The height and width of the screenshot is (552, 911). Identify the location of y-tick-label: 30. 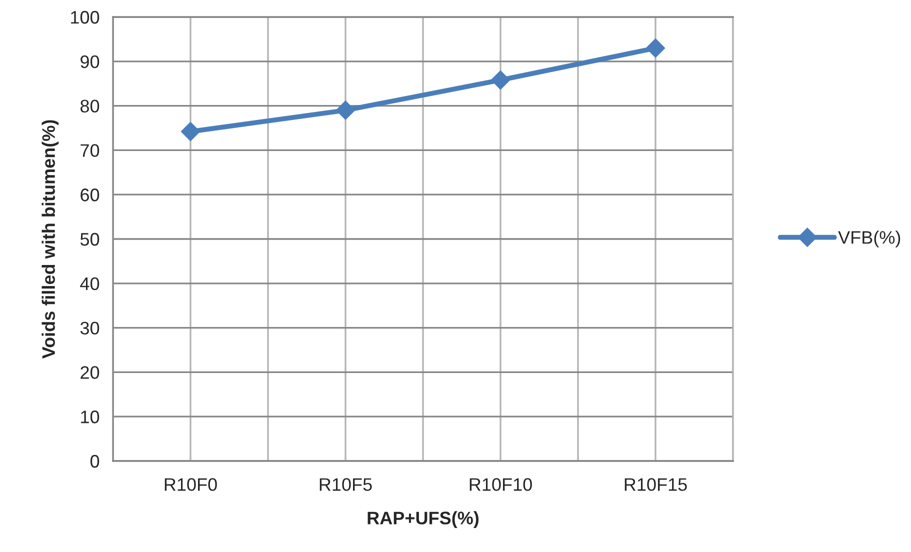
(90, 328).